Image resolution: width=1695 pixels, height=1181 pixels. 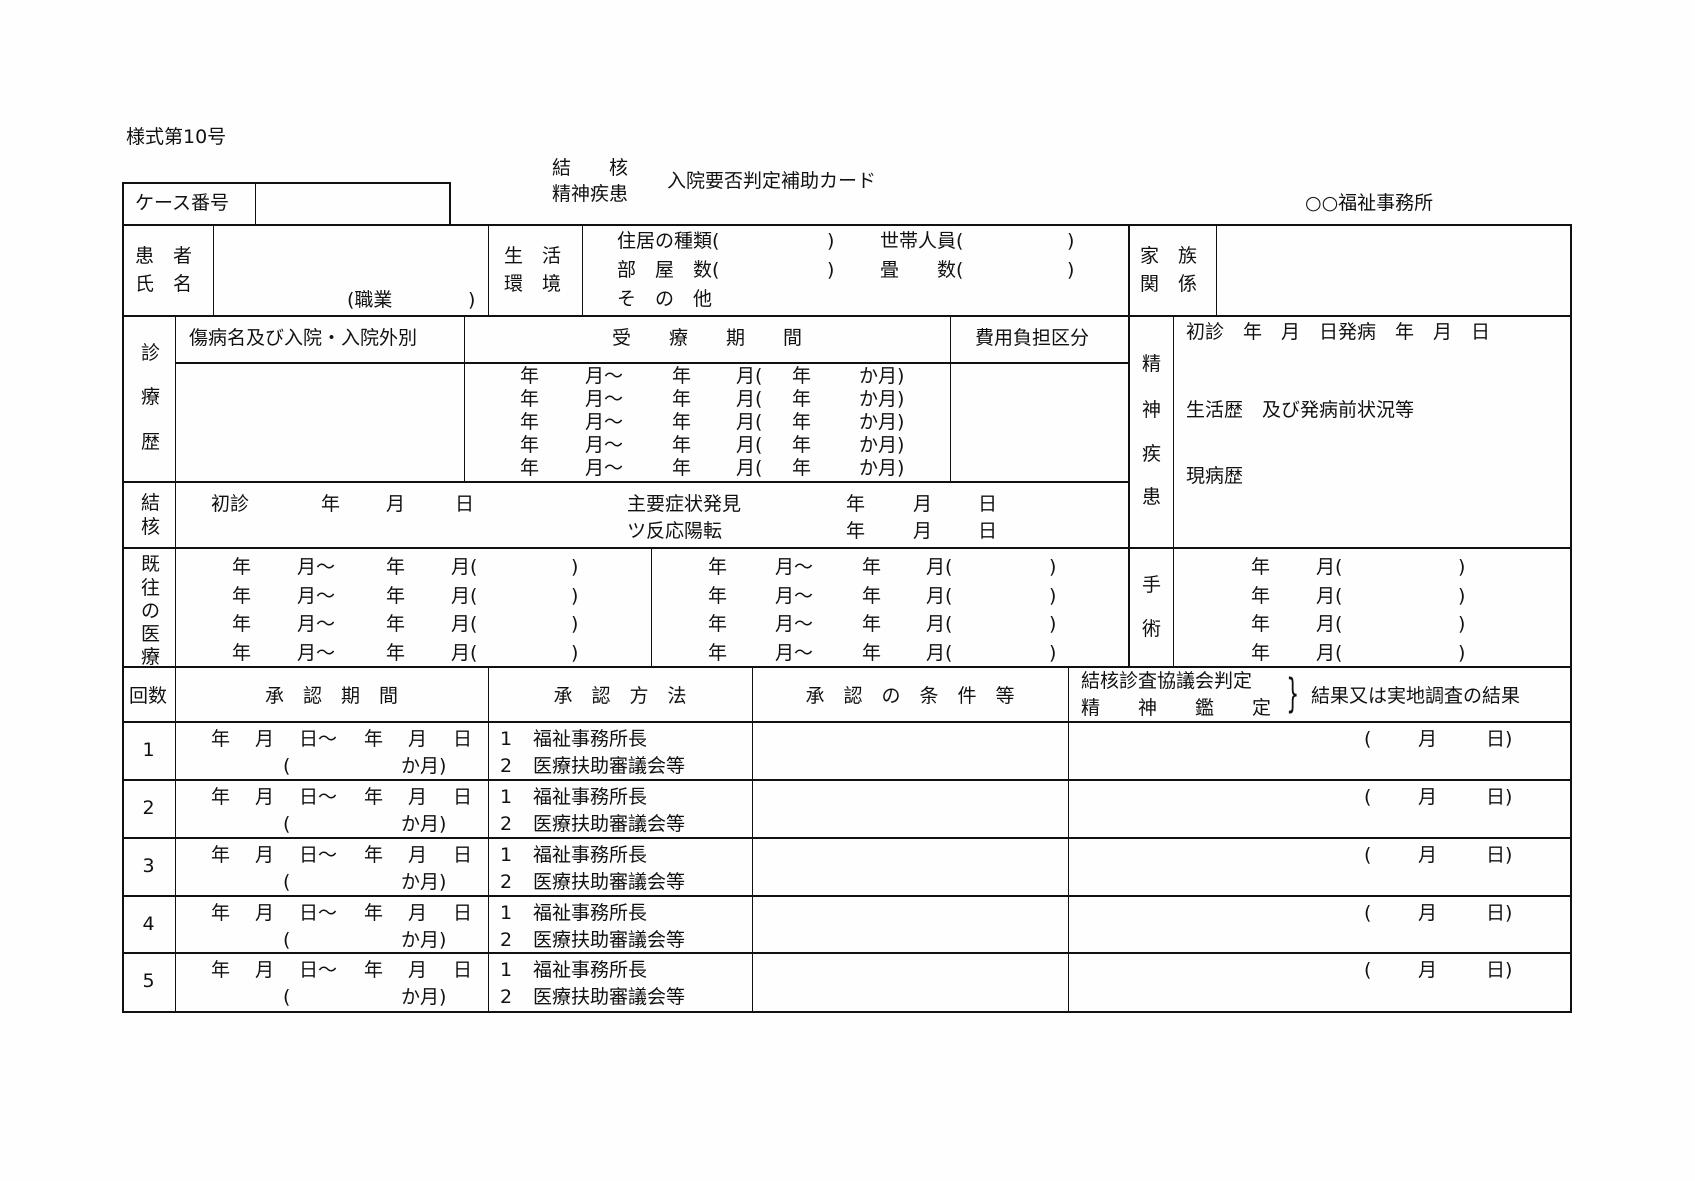 I want to click on approval-row-number: 3, so click(x=148, y=866).